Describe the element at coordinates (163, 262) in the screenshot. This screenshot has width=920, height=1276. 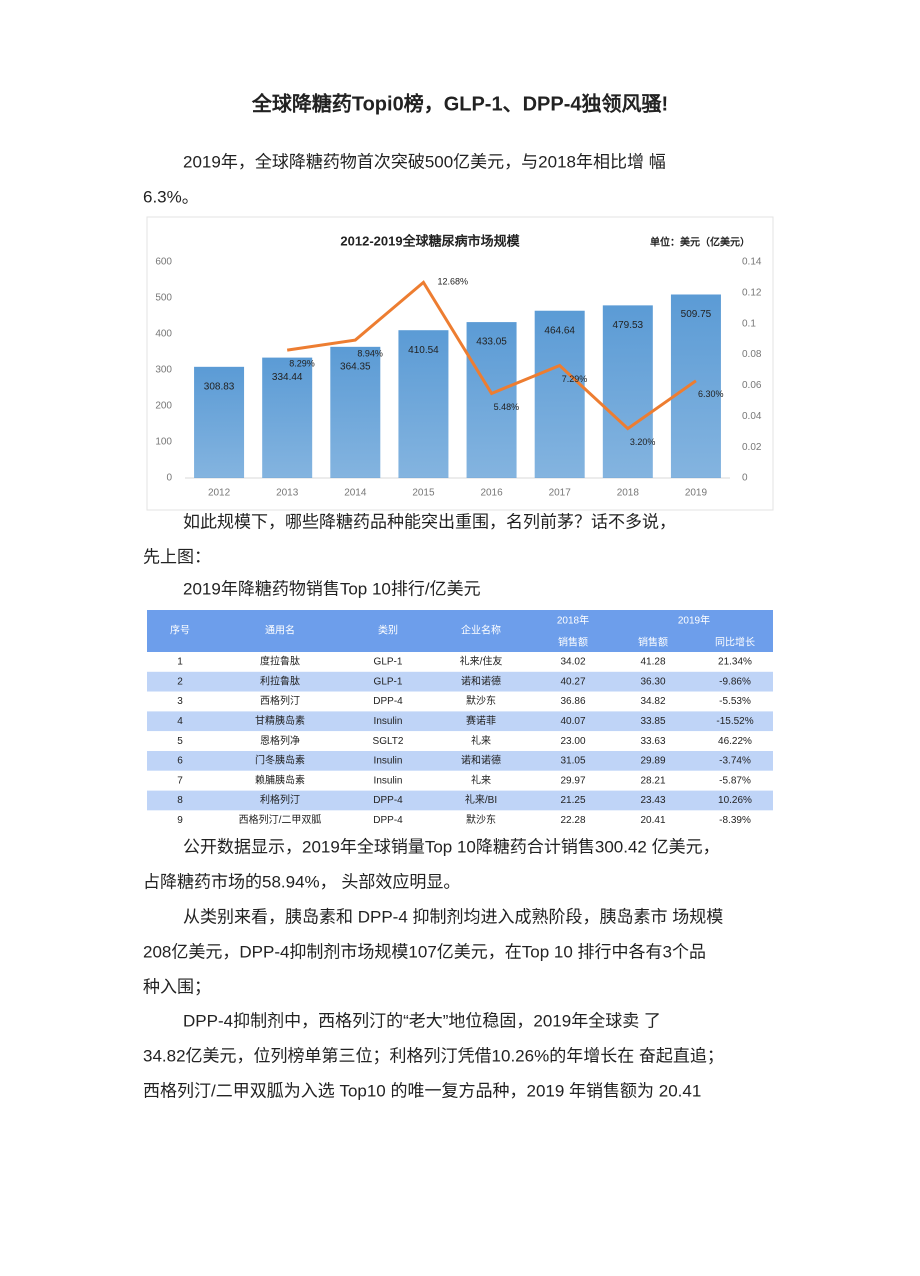
I see `y-tick-label: 600` at that location.